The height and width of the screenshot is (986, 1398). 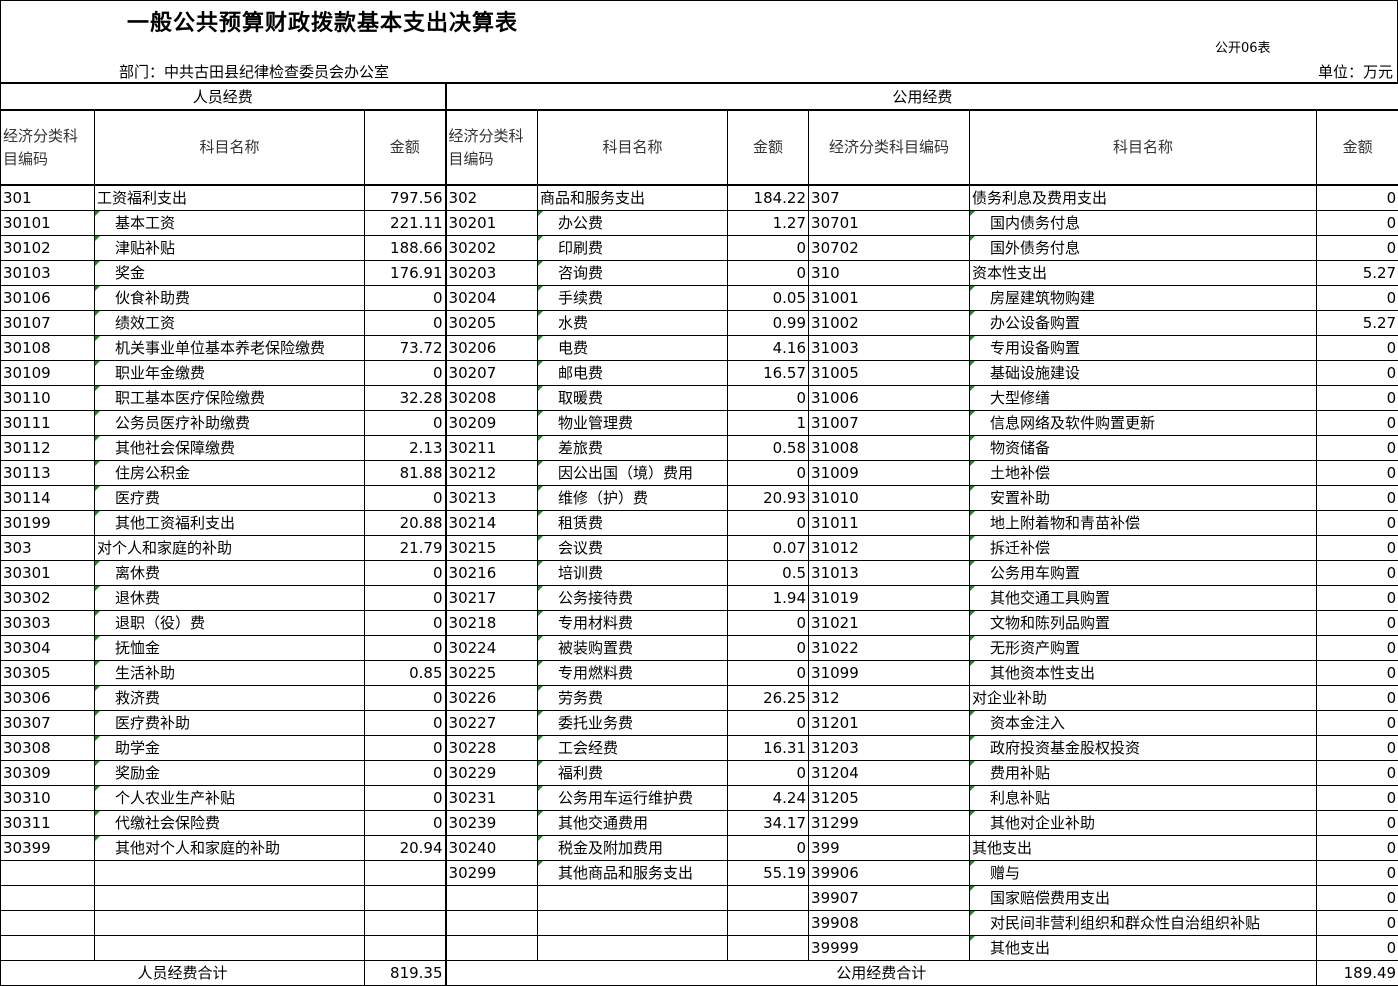 I want to click on item-name: 公务接待费, so click(x=633, y=598).